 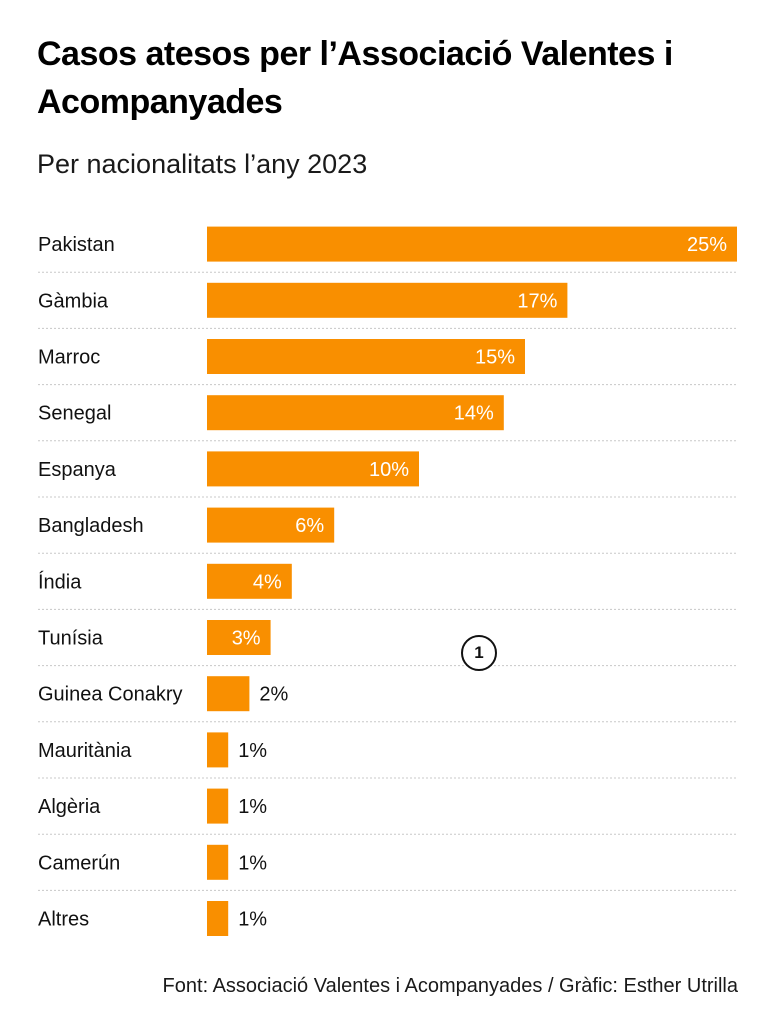 What do you see at coordinates (71, 639) in the screenshot?
I see `category-label: Tunísia` at bounding box center [71, 639].